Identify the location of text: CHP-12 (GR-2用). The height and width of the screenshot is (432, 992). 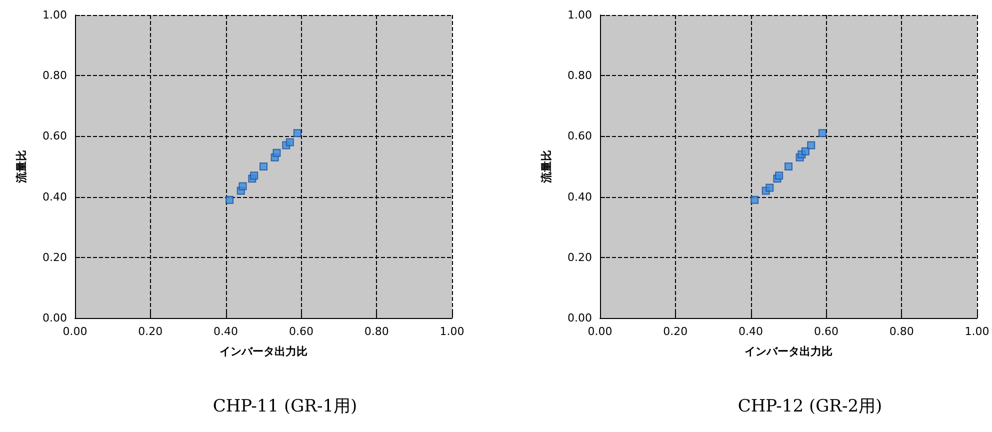
(810, 406).